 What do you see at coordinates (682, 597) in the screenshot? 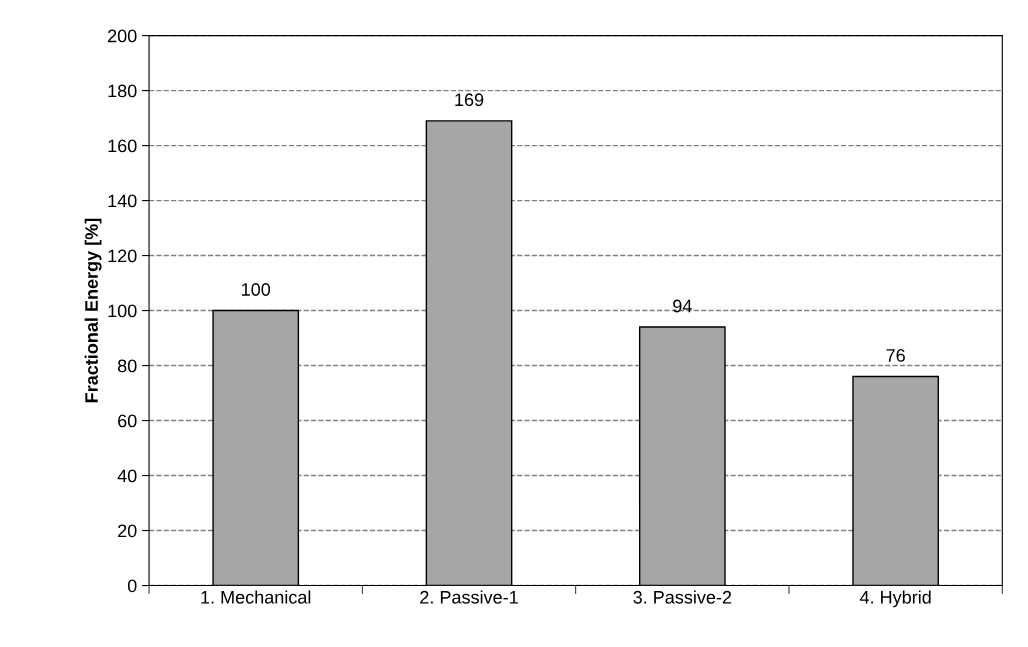
I see `x-tick-label: 3. Passive-2` at bounding box center [682, 597].